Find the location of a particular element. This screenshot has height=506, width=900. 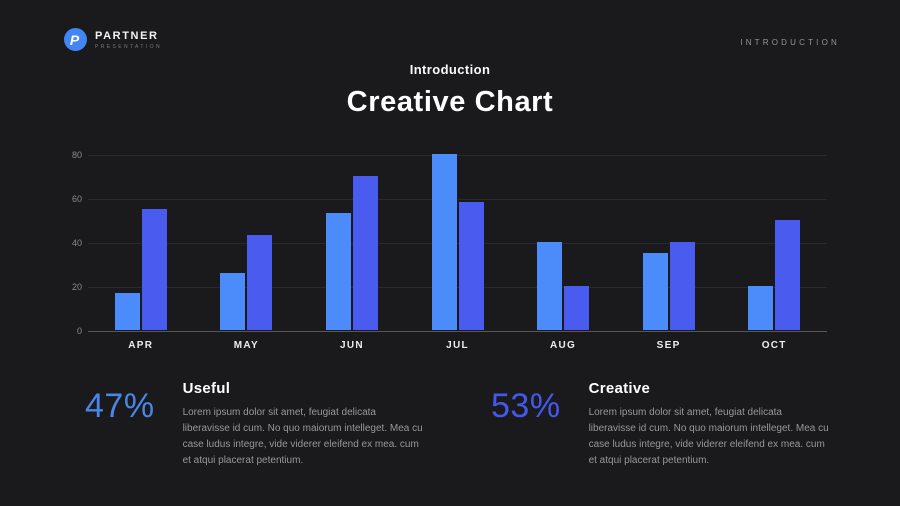

bar-group-jul is located at coordinates (457, 242).